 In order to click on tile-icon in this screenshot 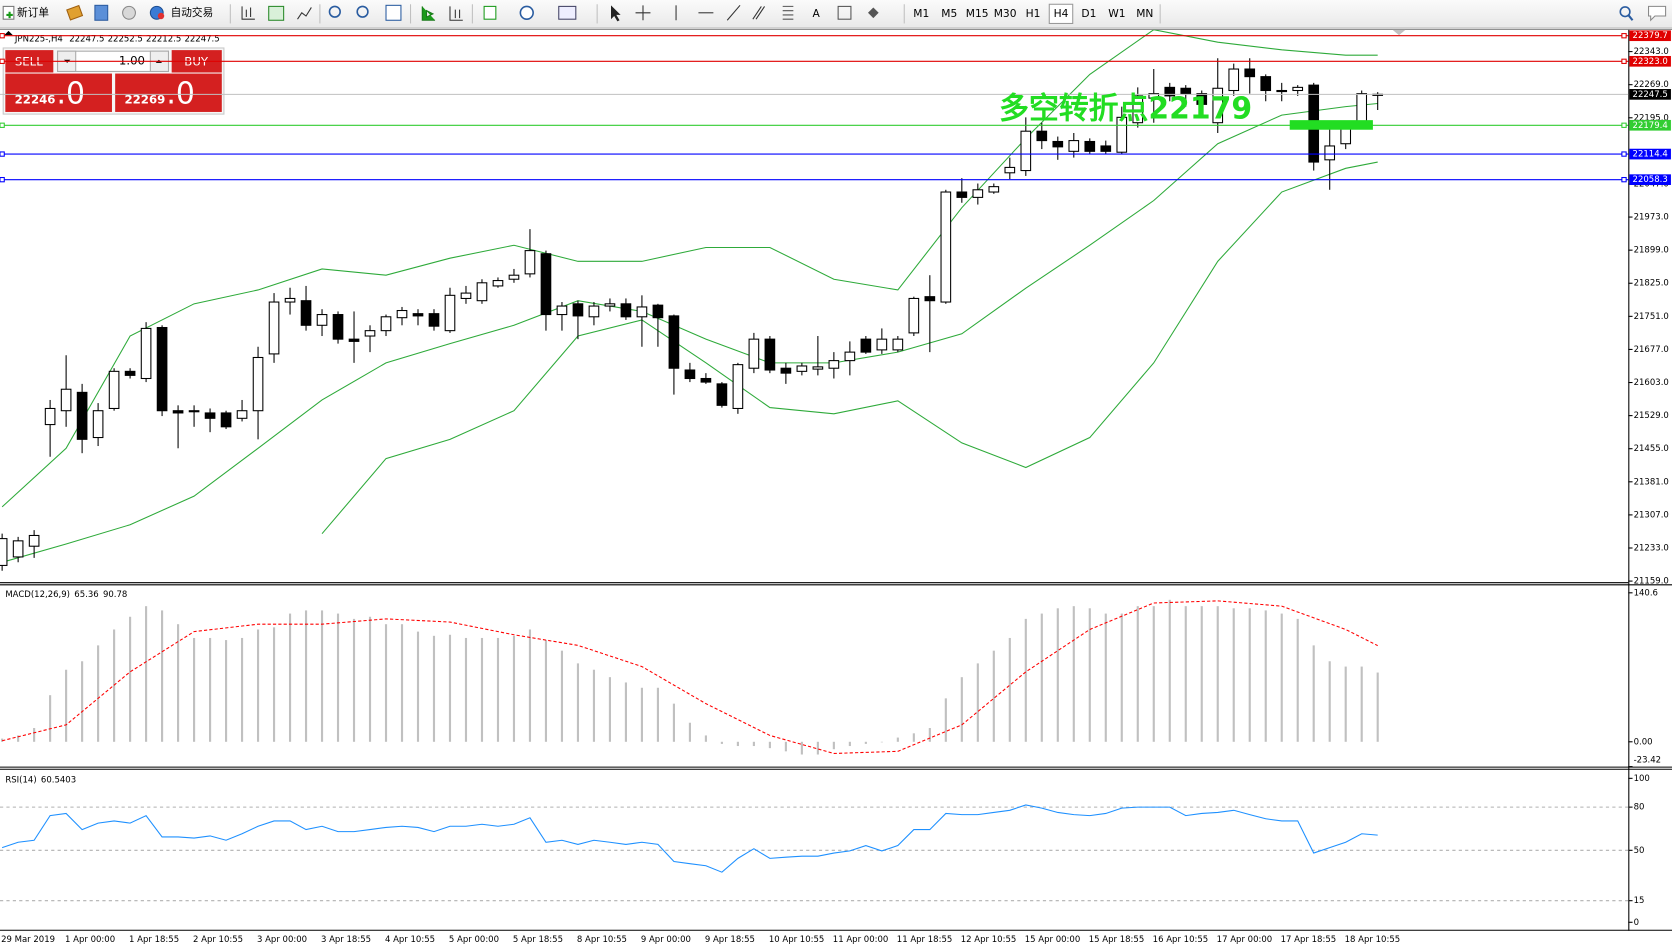, I will do `click(393, 12)`.